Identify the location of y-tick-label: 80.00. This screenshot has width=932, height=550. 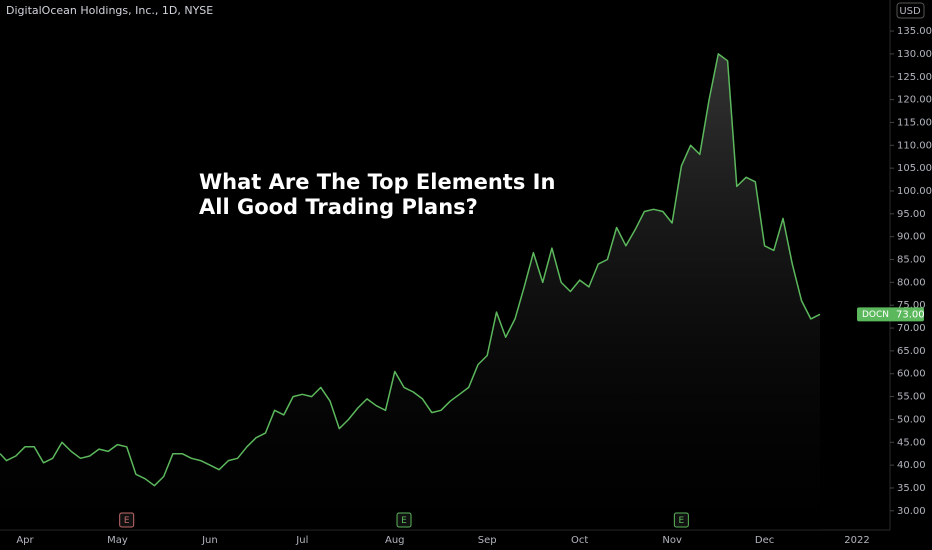
(911, 282).